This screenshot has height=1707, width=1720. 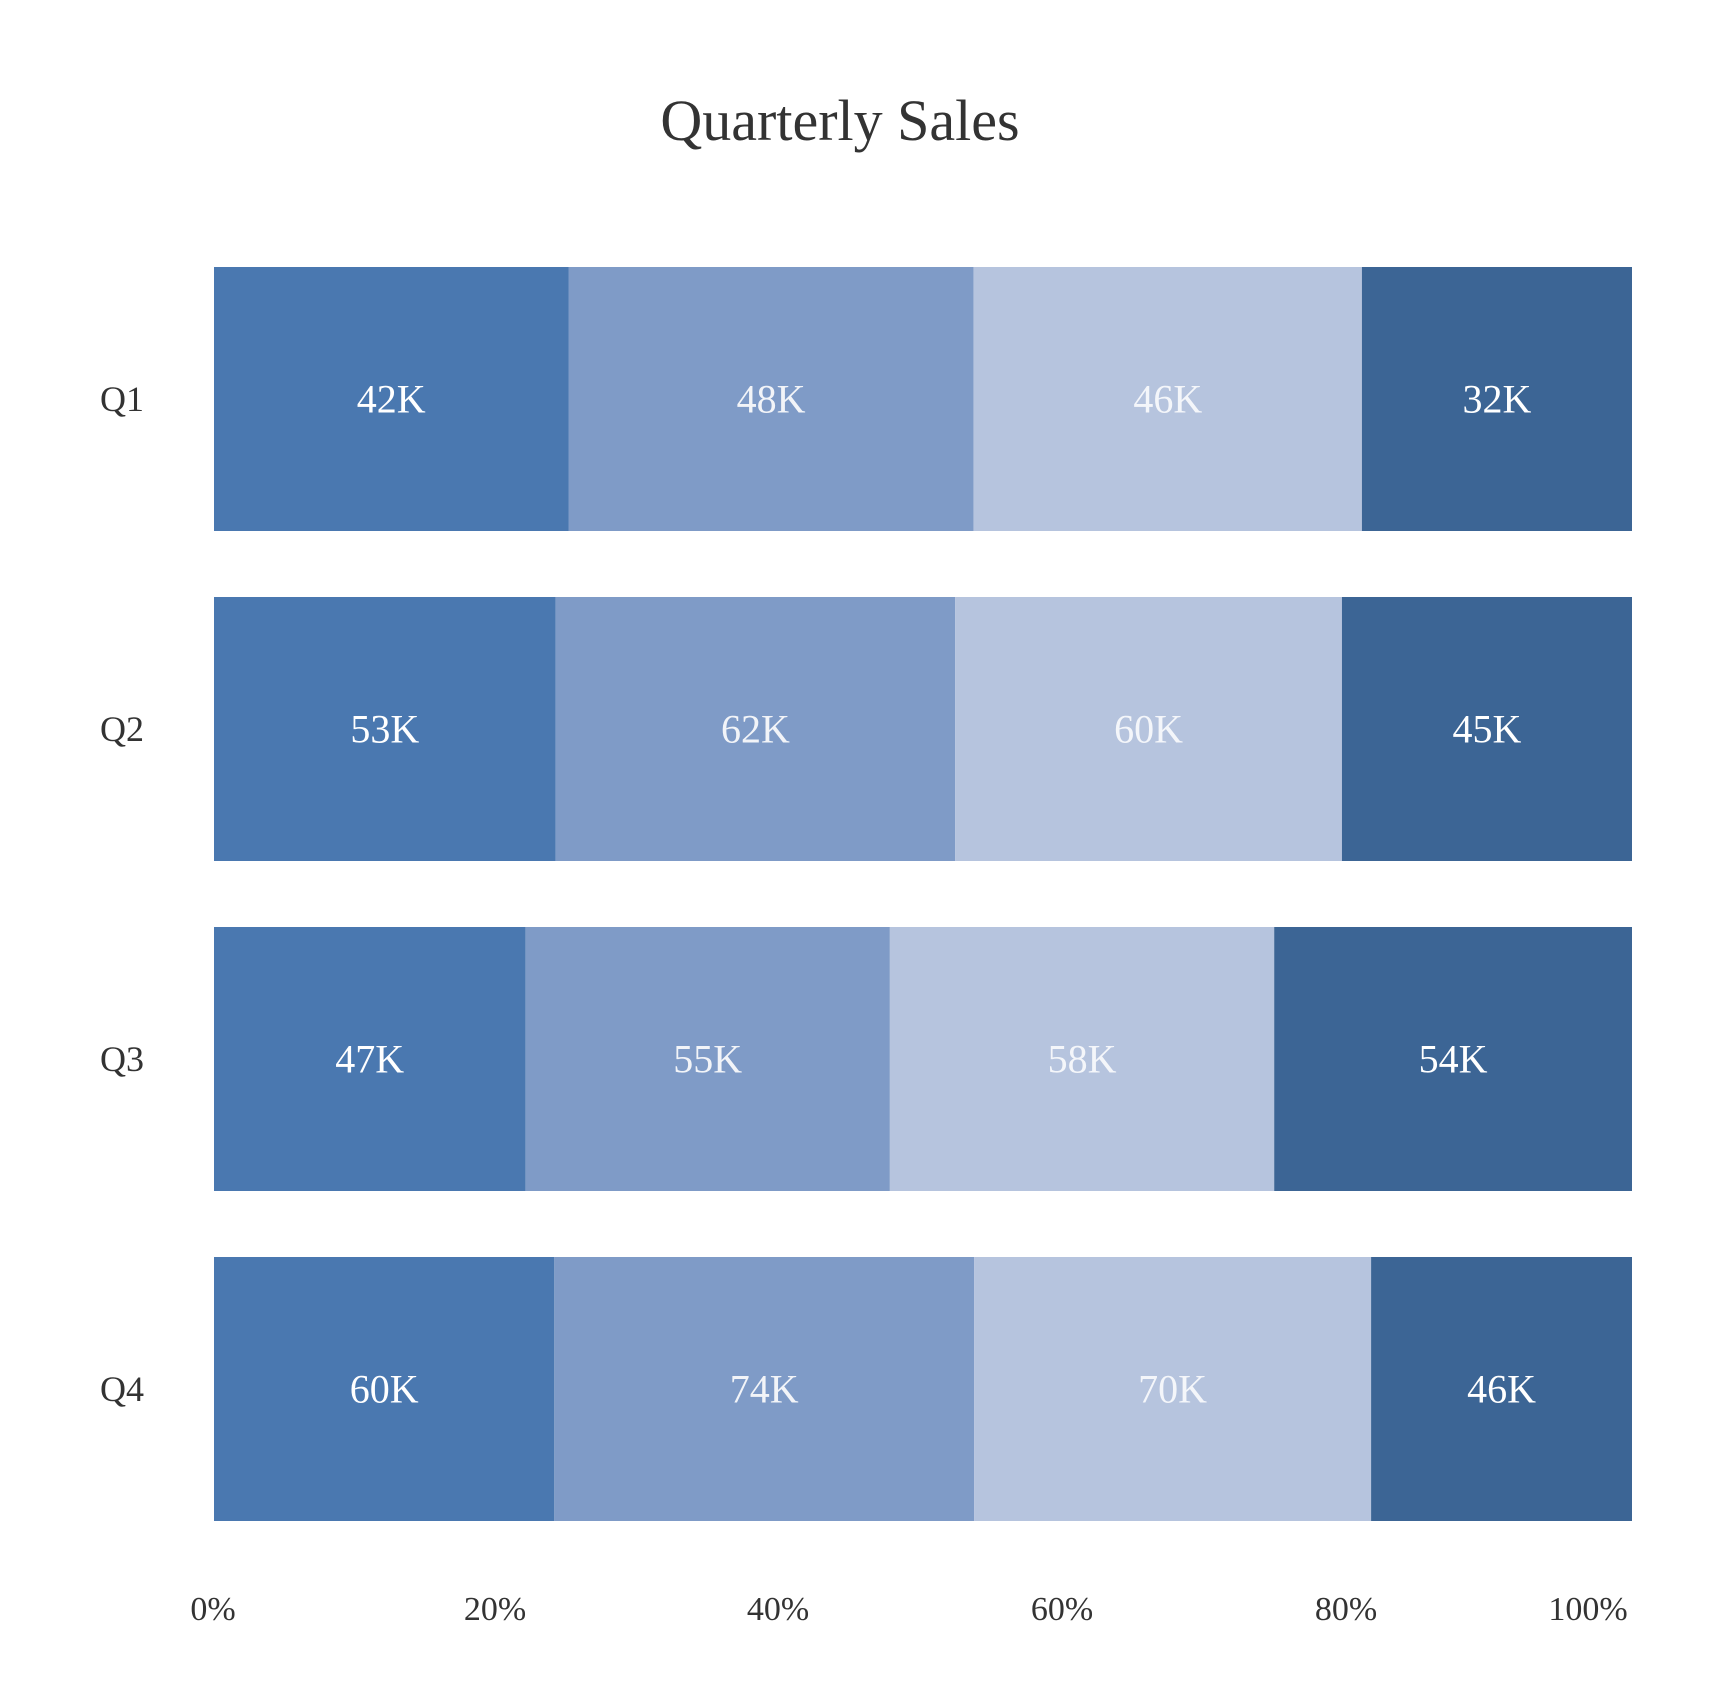 I want to click on data-label: 48K, so click(x=771, y=399).